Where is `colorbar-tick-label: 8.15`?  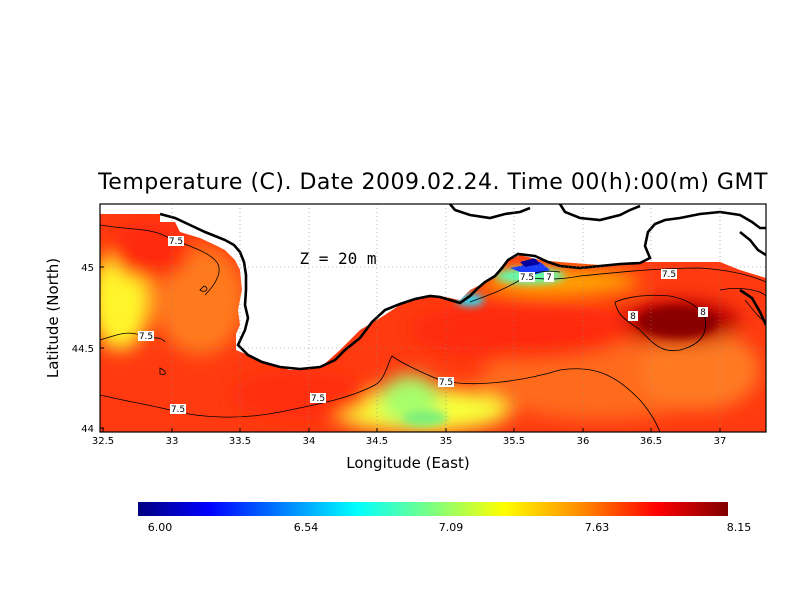 colorbar-tick-label: 8.15 is located at coordinates (739, 527).